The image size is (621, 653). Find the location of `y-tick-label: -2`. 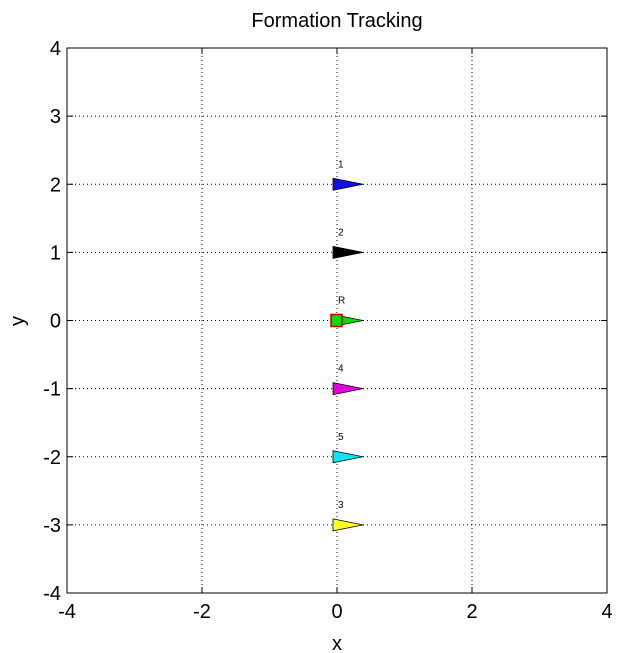

y-tick-label: -2 is located at coordinates (52, 458).